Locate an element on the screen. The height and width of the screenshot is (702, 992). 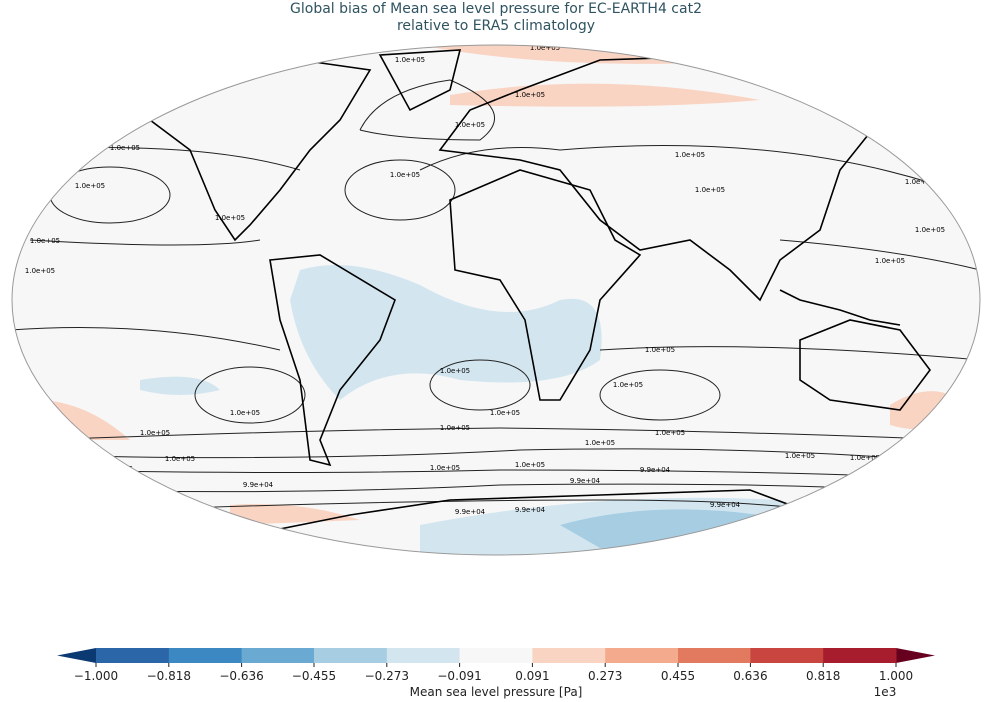
colorbar-tick-label: −1.000 is located at coordinates (96, 676).